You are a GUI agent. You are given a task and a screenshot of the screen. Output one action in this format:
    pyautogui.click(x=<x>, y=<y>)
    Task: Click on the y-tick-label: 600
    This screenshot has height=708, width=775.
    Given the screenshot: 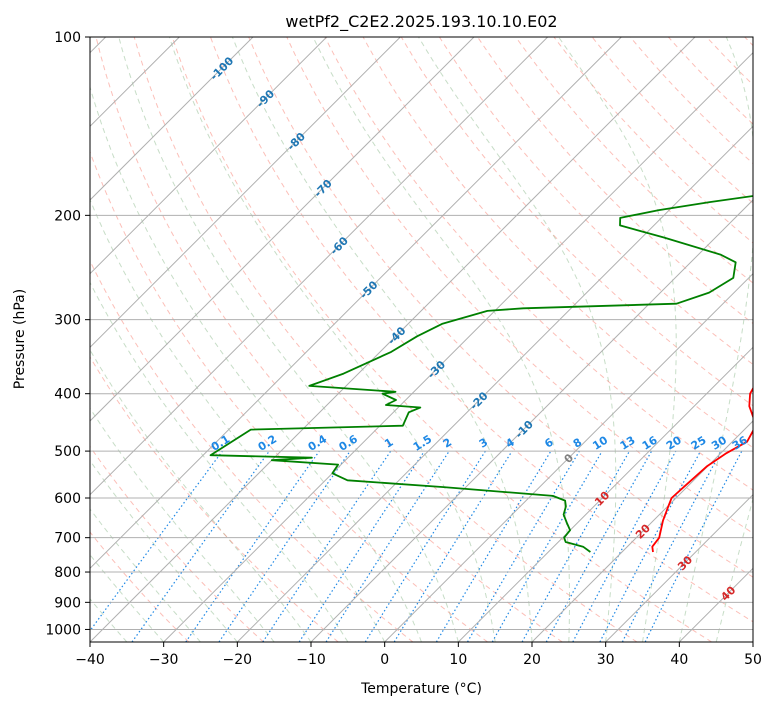 What is the action you would take?
    pyautogui.click(x=67, y=499)
    